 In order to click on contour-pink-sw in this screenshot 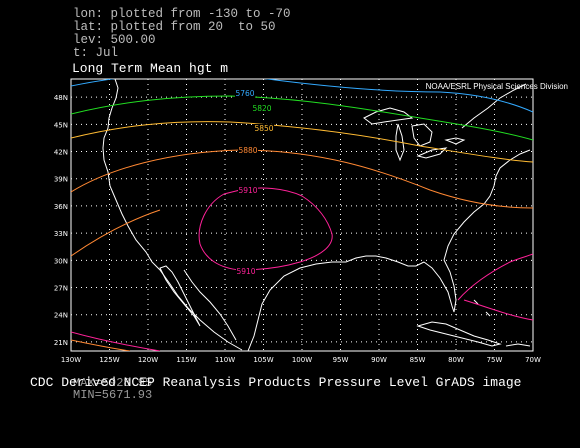, I will do `click(116, 341)`.